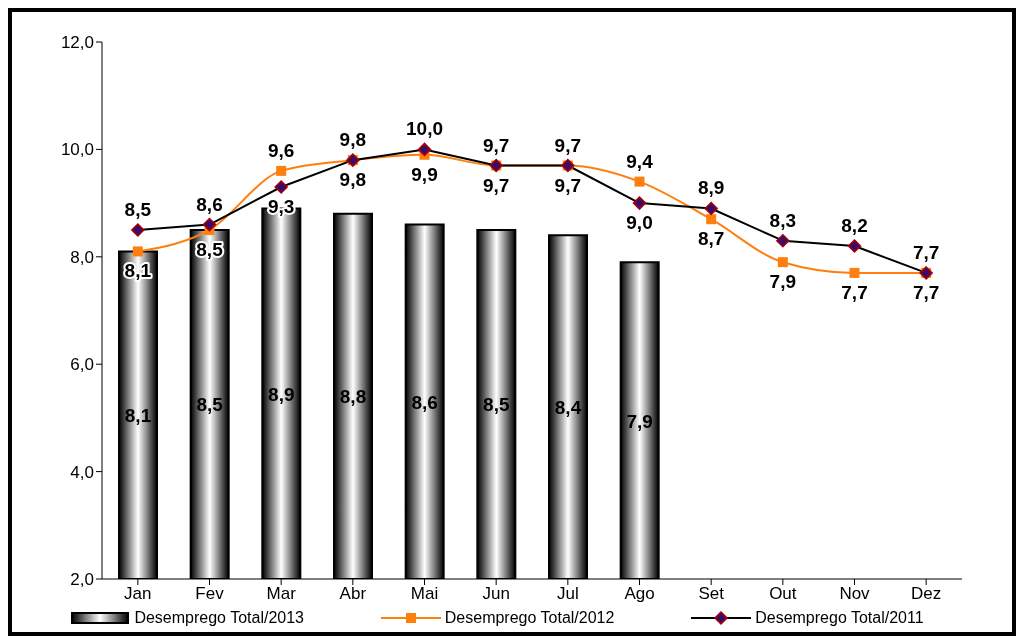 The image size is (1022, 642). What do you see at coordinates (529, 618) in the screenshot?
I see `legend-label: Desemprego Total/2012` at bounding box center [529, 618].